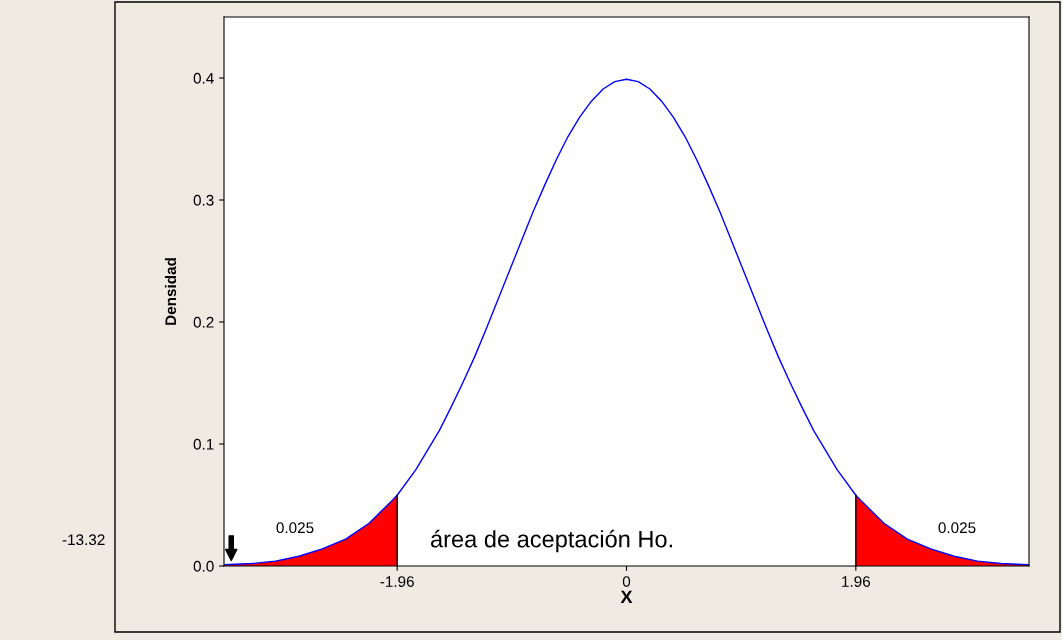  What do you see at coordinates (626, 581) in the screenshot?
I see `x-tick-label: 0` at bounding box center [626, 581].